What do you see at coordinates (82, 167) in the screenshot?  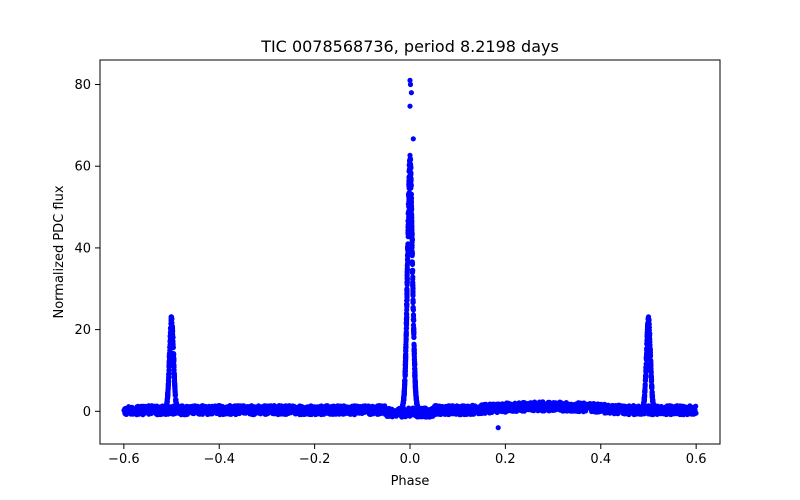 I see `y-tick-label: 60` at bounding box center [82, 167].